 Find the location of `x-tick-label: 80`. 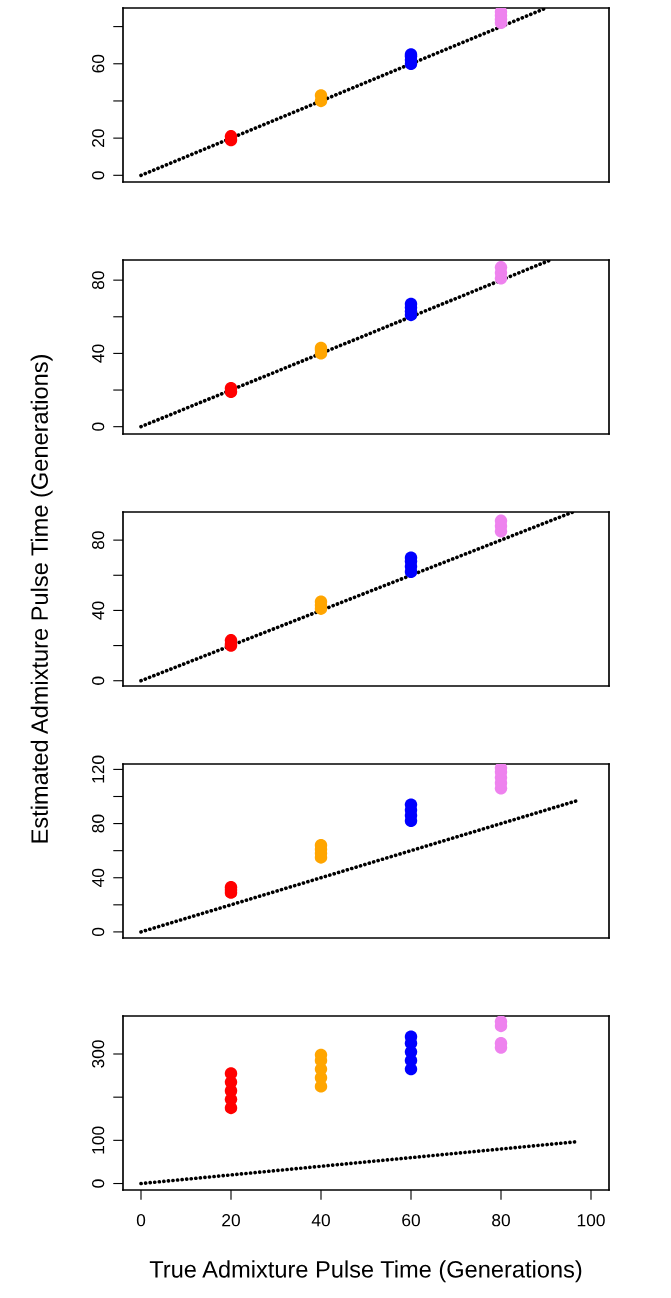

x-tick-label: 80 is located at coordinates (501, 1220).